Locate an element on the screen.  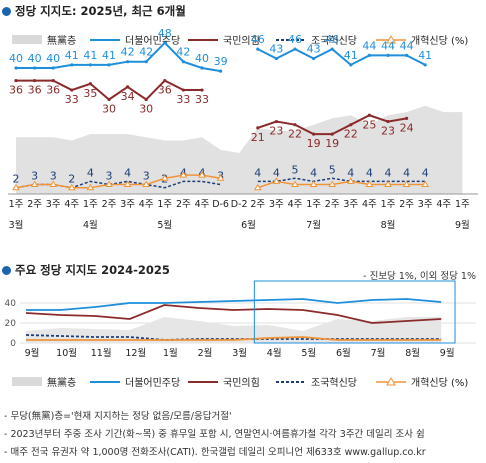
data-label: 25 is located at coordinates (369, 124).